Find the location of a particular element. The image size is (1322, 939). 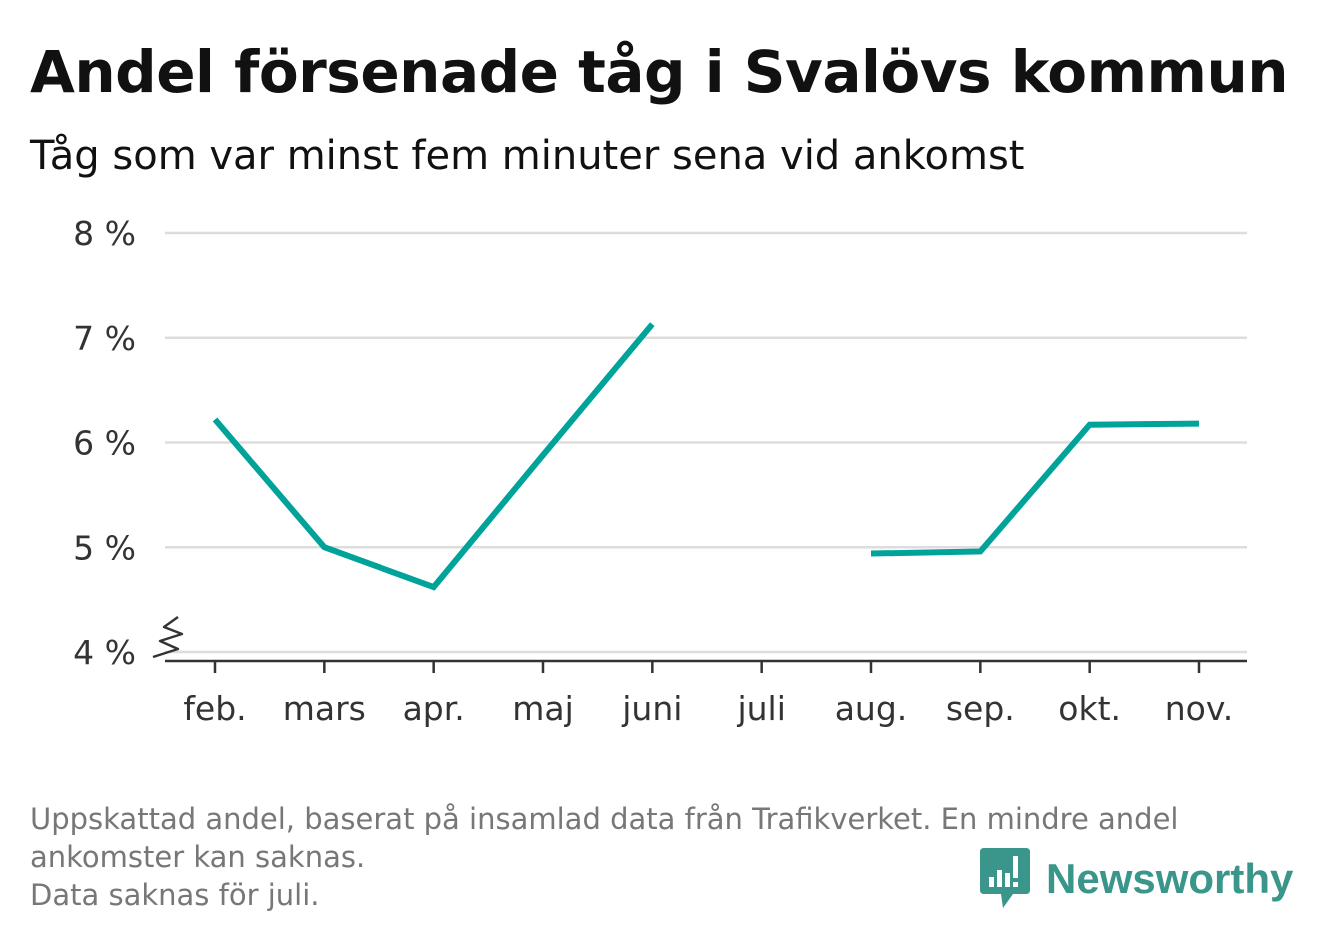

x-tick-label: nov. is located at coordinates (1199, 708).